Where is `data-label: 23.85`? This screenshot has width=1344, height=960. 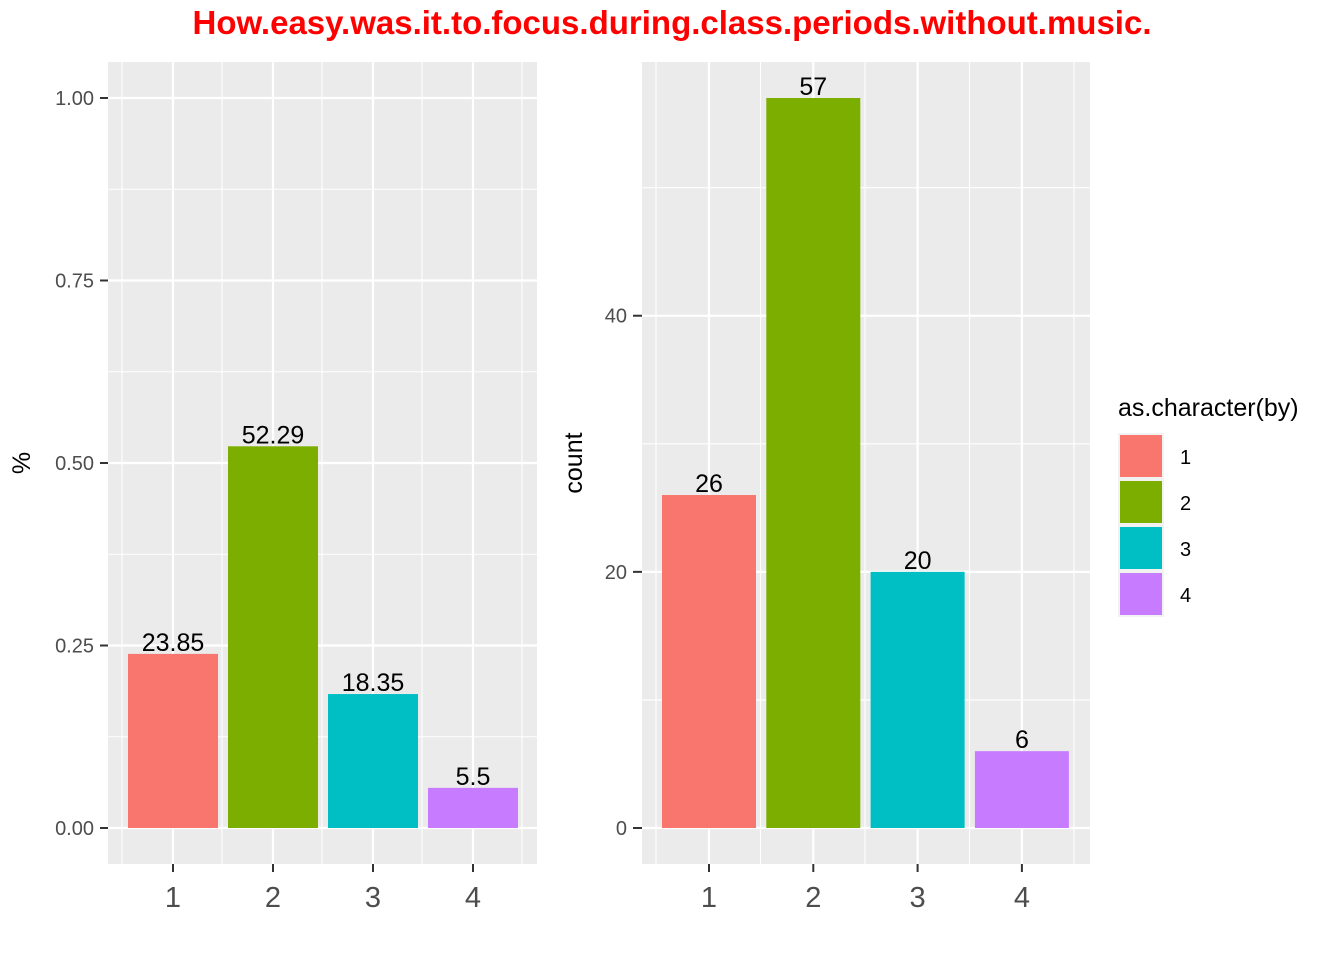 data-label: 23.85 is located at coordinates (173, 643).